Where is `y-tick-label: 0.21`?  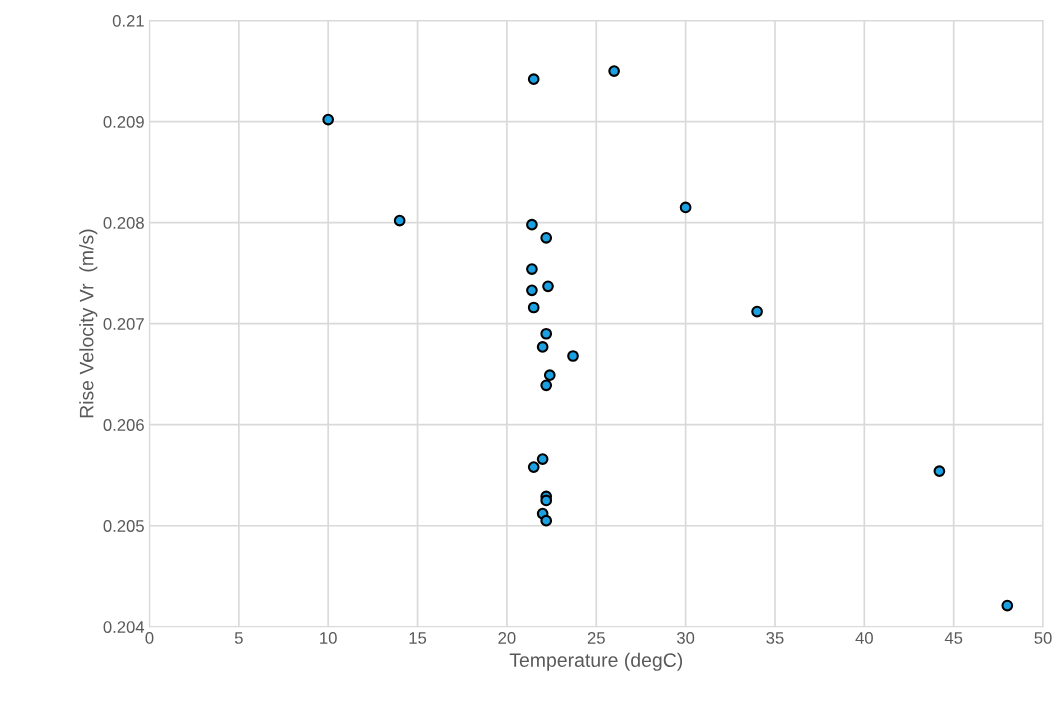
y-tick-label: 0.21 is located at coordinates (128, 20).